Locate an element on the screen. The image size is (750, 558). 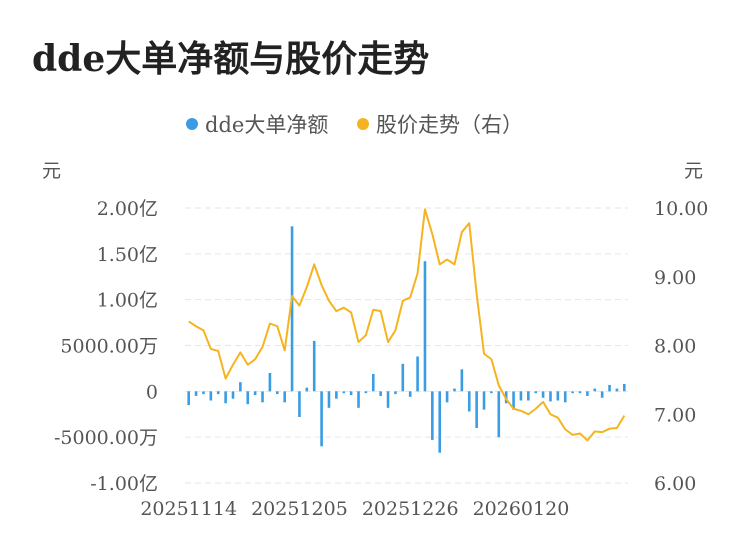
right-axis-unit: 元 is located at coordinates (693, 171).